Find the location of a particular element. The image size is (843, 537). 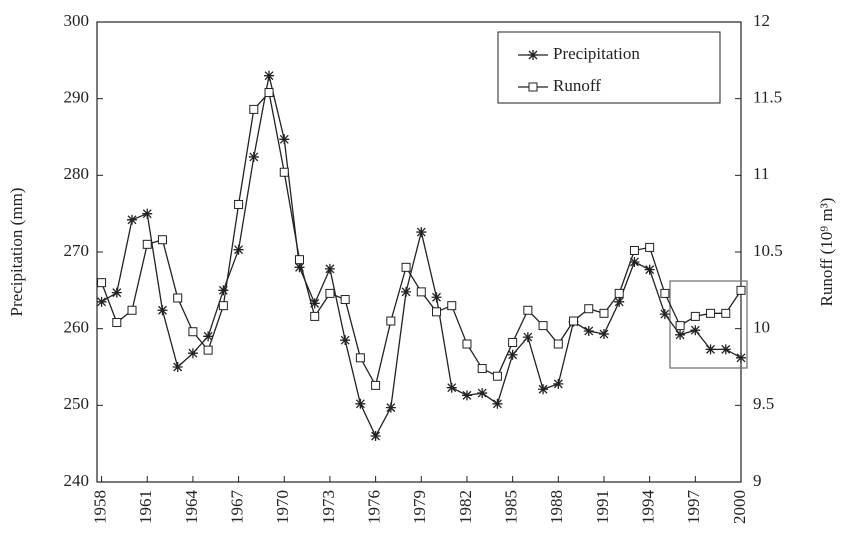

y2-tick-label: 9 is located at coordinates (757, 480).